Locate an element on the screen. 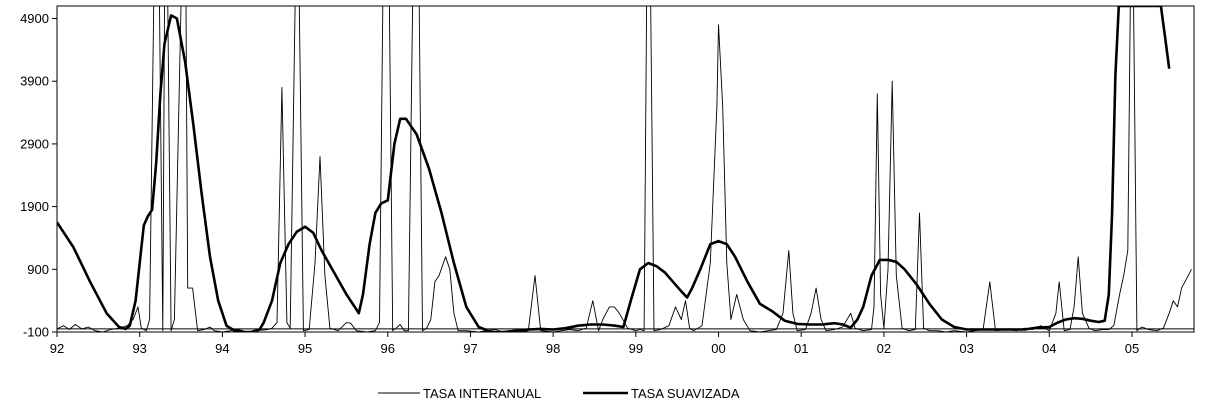 Image resolution: width=1208 pixels, height=405 pixels. x-tick-label: 01 is located at coordinates (801, 348).